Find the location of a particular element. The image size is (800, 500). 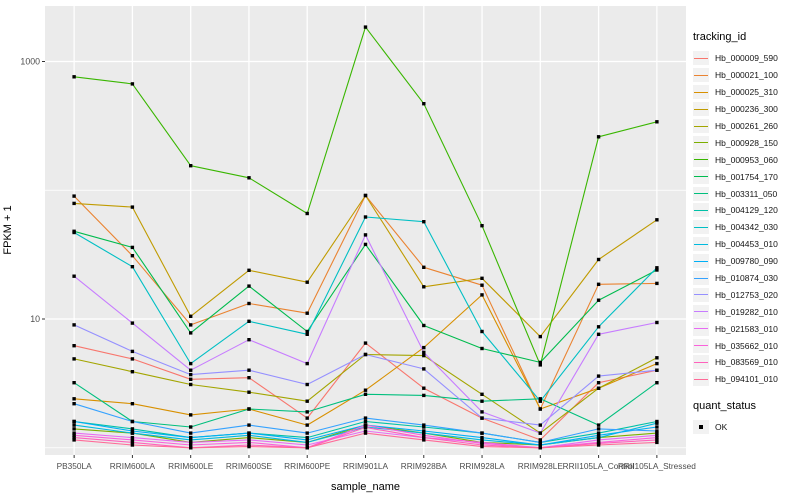

y-axis-title: FPKM + 1 is located at coordinates (8, 230).